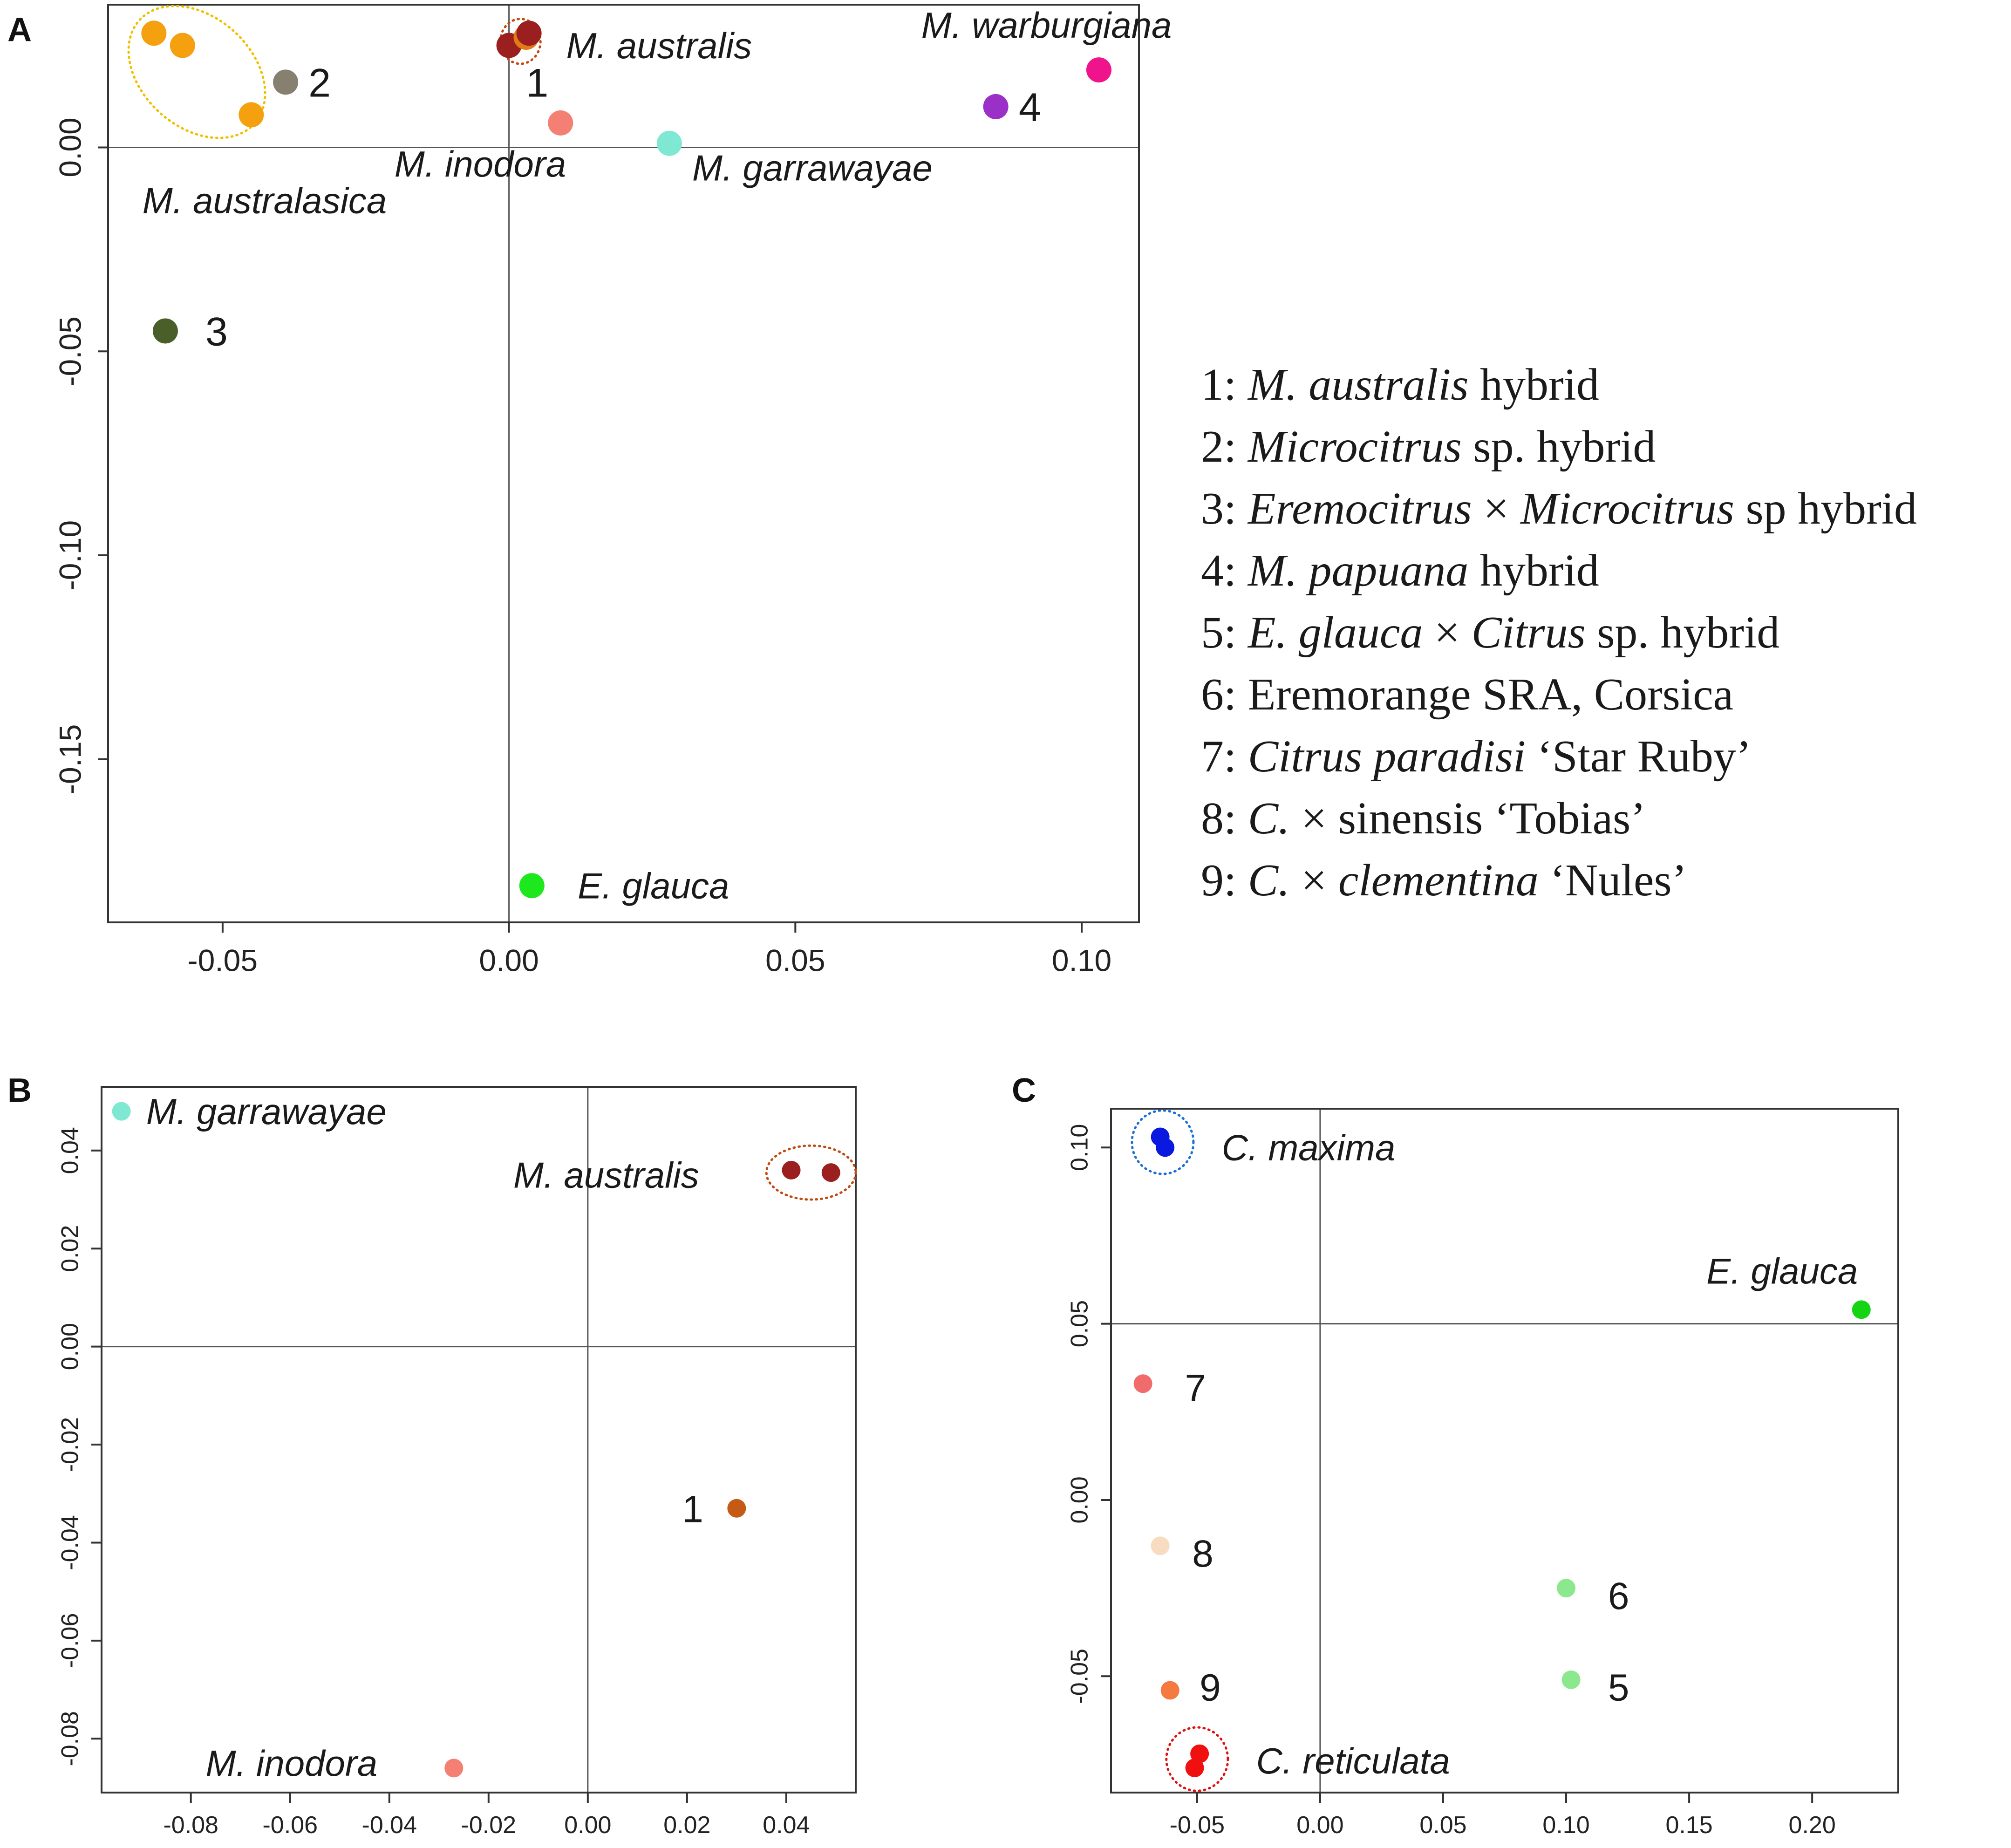 The height and width of the screenshot is (1848, 2011). I want to click on panel-c-y-tick-label: 0.00, so click(1079, 1499).